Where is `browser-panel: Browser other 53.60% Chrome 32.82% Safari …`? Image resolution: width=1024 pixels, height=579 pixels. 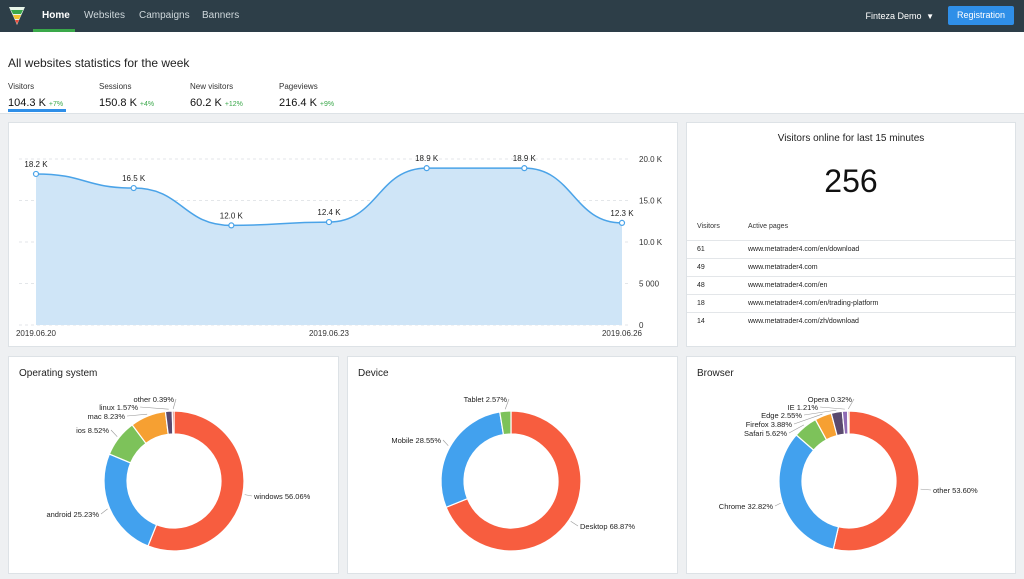
browser-panel: Browser other 53.60% Chrome 32.82% Safari … is located at coordinates (851, 465).